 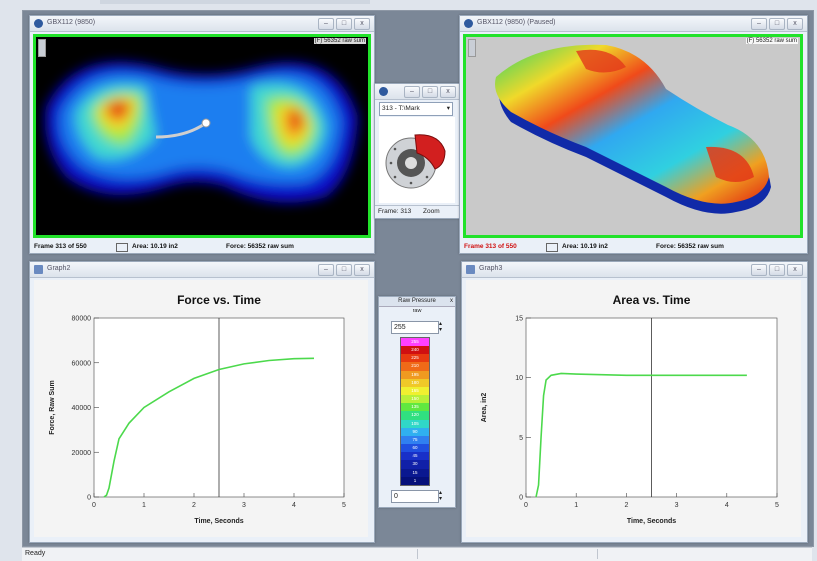 I want to click on window-title: Graph2, so click(x=59, y=268).